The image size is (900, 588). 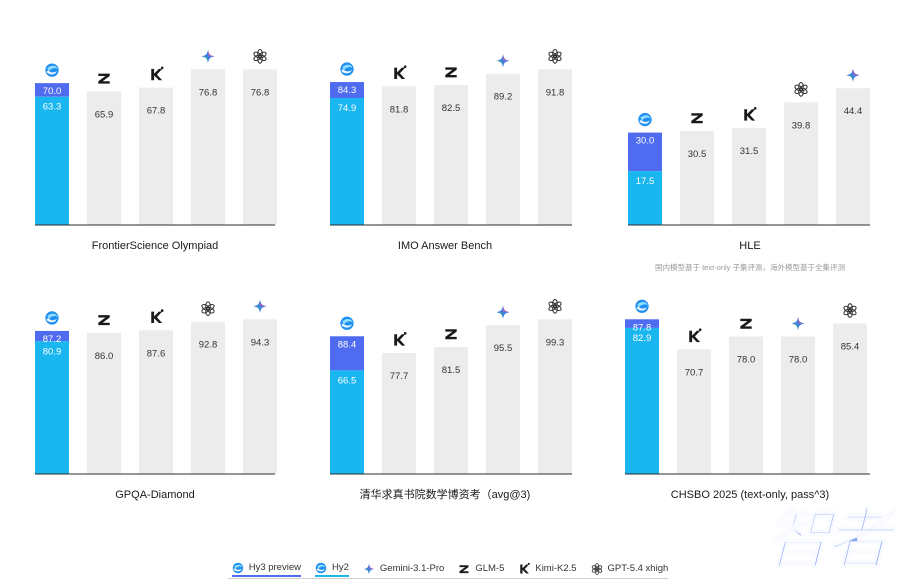 What do you see at coordinates (697, 154) in the screenshot?
I see `value-label: 30.5` at bounding box center [697, 154].